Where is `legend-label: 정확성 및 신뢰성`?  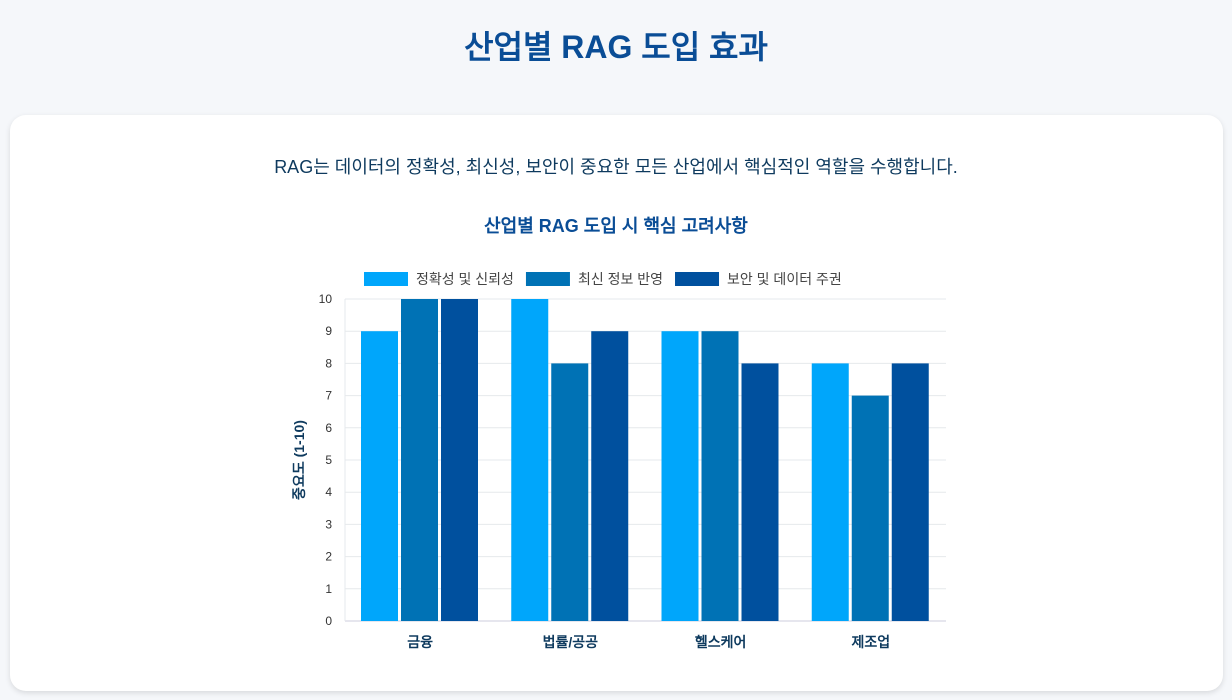
legend-label: 정확성 및 신뢰성 is located at coordinates (465, 279).